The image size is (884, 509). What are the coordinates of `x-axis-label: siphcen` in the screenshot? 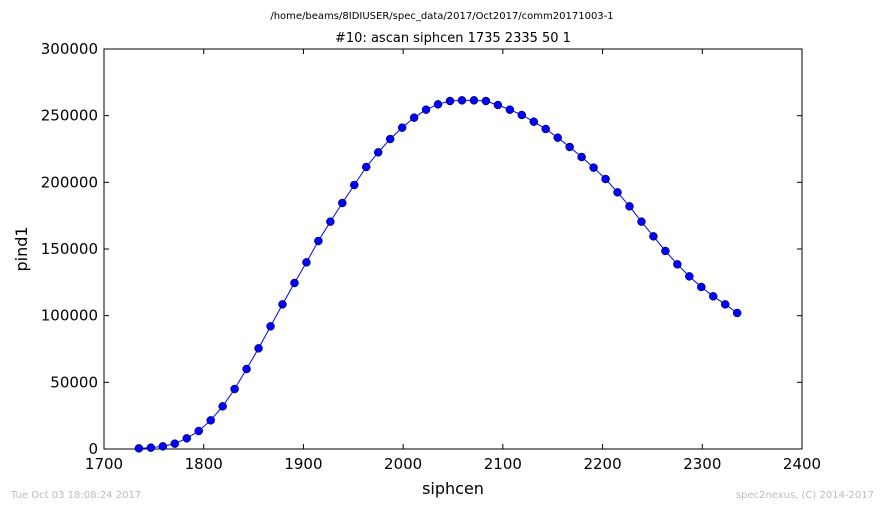 It's located at (453, 488).